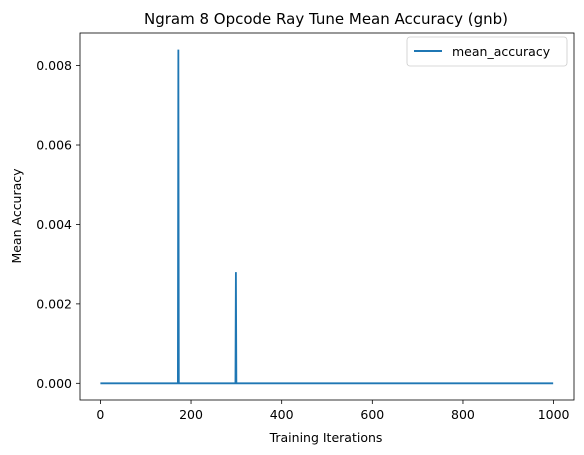  Describe the element at coordinates (463, 414) in the screenshot. I see `x-tick-label: 800` at that location.